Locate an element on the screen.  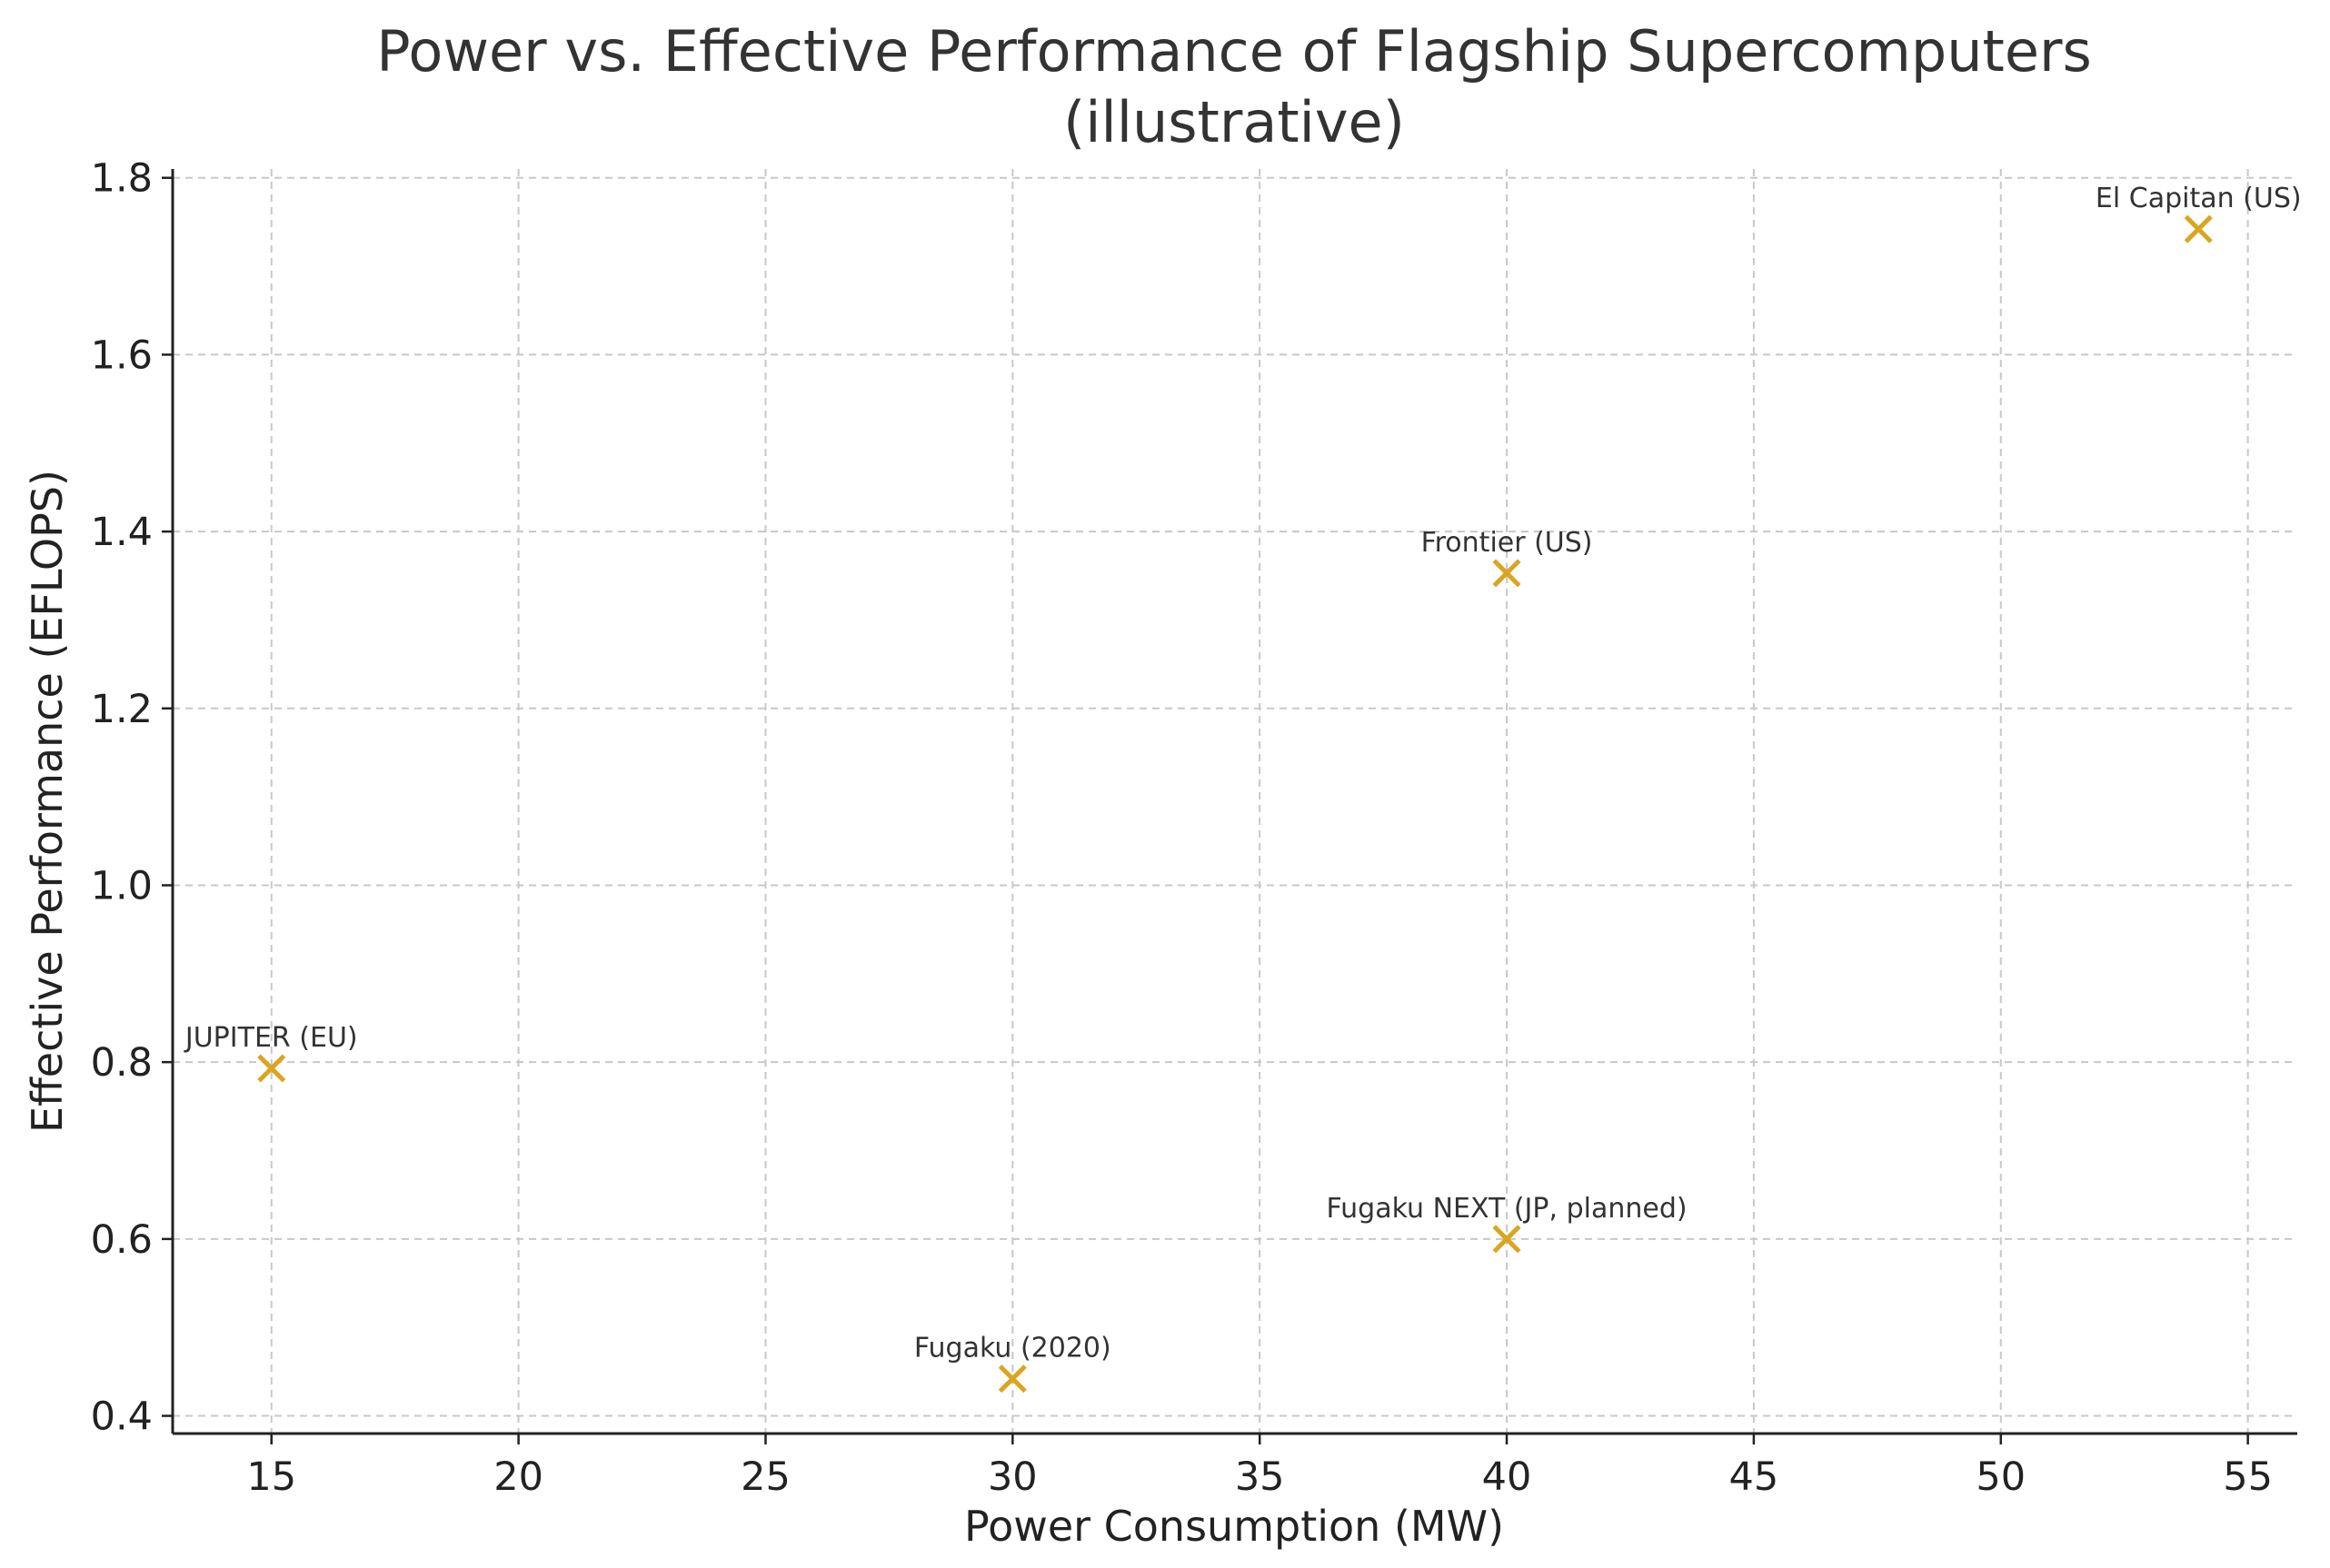
y-tick-label: 1.0 is located at coordinates (122, 885).